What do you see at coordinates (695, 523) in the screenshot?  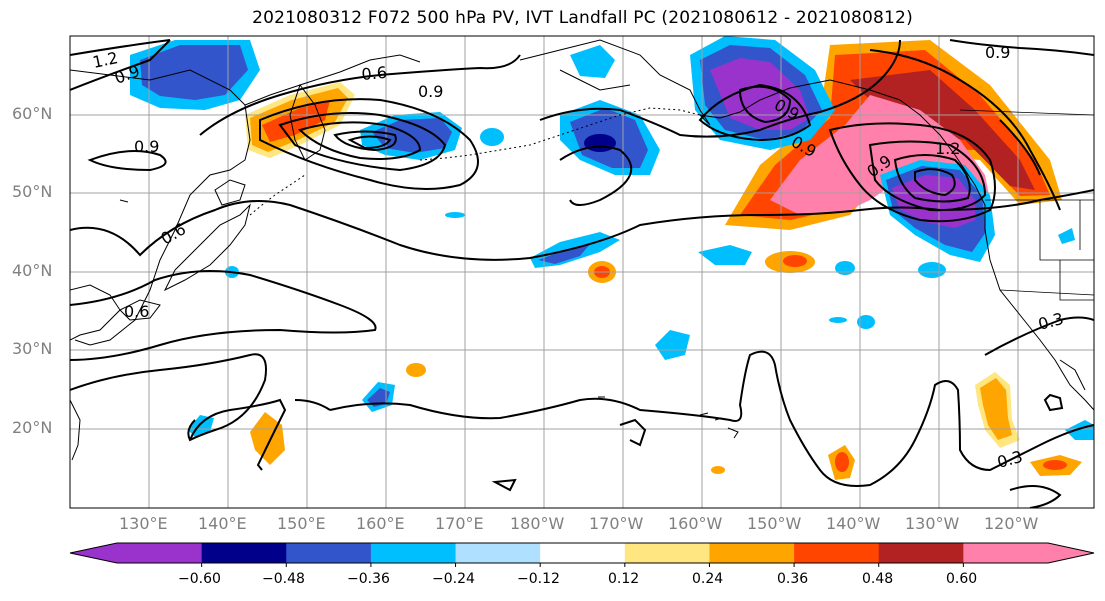 I see `lon-label: 160°W` at bounding box center [695, 523].